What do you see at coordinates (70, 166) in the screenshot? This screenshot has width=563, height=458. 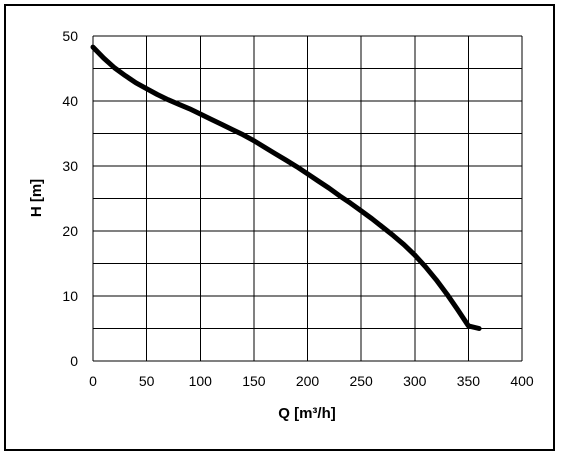 I see `y-tick-label: 30` at bounding box center [70, 166].